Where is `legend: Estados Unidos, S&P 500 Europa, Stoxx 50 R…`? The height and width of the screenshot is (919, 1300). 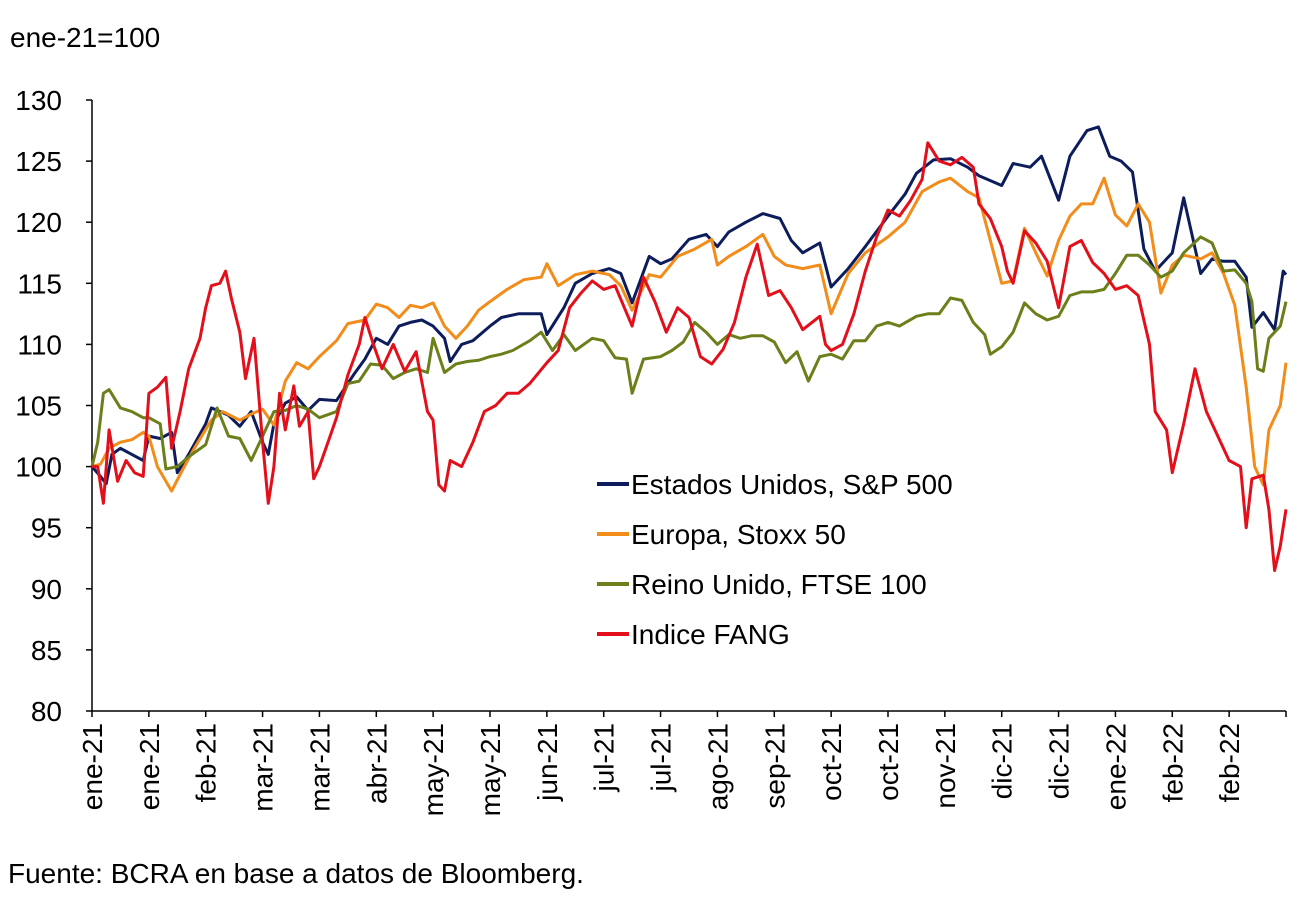
legend: Estados Unidos, S&P 500 Europa, Stoxx 50 R… is located at coordinates (775, 559).